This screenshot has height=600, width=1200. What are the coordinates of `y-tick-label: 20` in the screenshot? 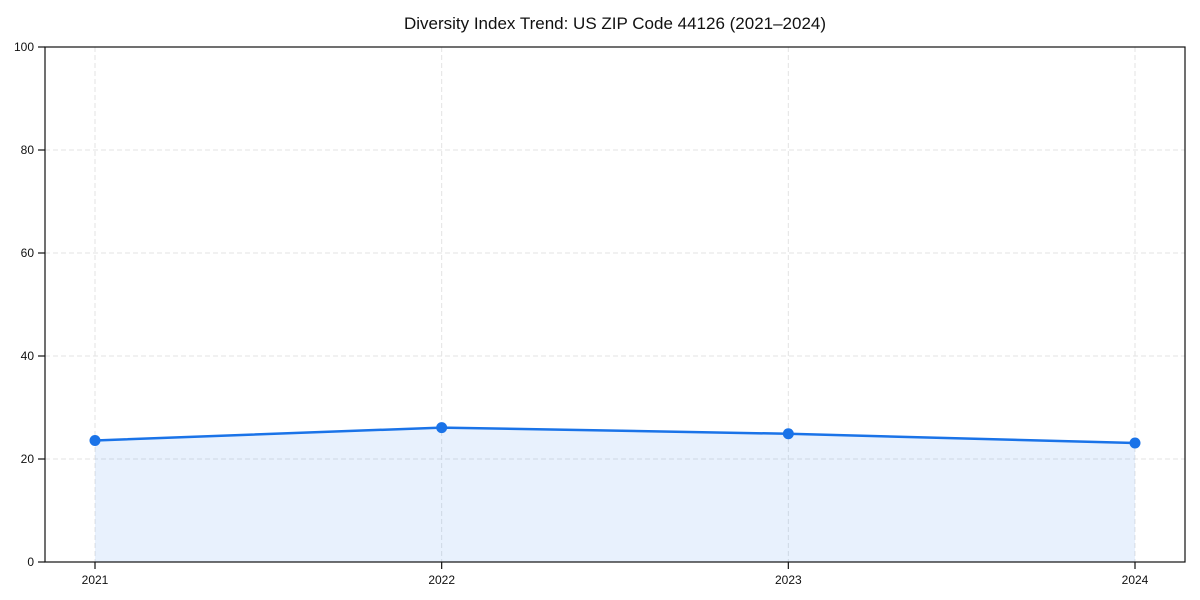 It's located at (28, 459).